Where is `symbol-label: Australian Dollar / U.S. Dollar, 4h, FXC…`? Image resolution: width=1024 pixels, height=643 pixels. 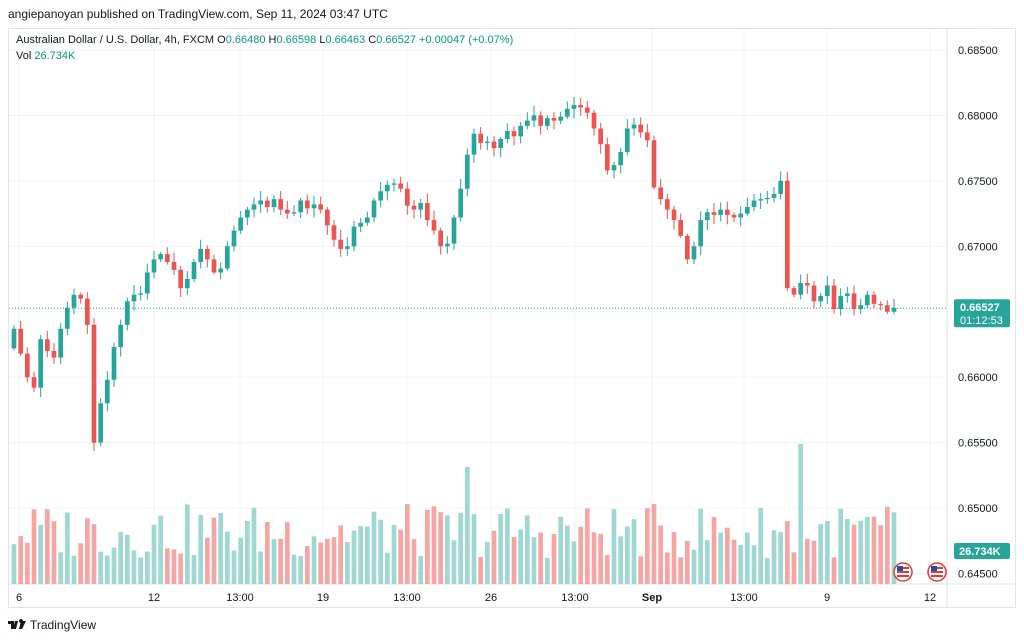 symbol-label: Australian Dollar / U.S. Dollar, 4h, FXC… is located at coordinates (115, 40).